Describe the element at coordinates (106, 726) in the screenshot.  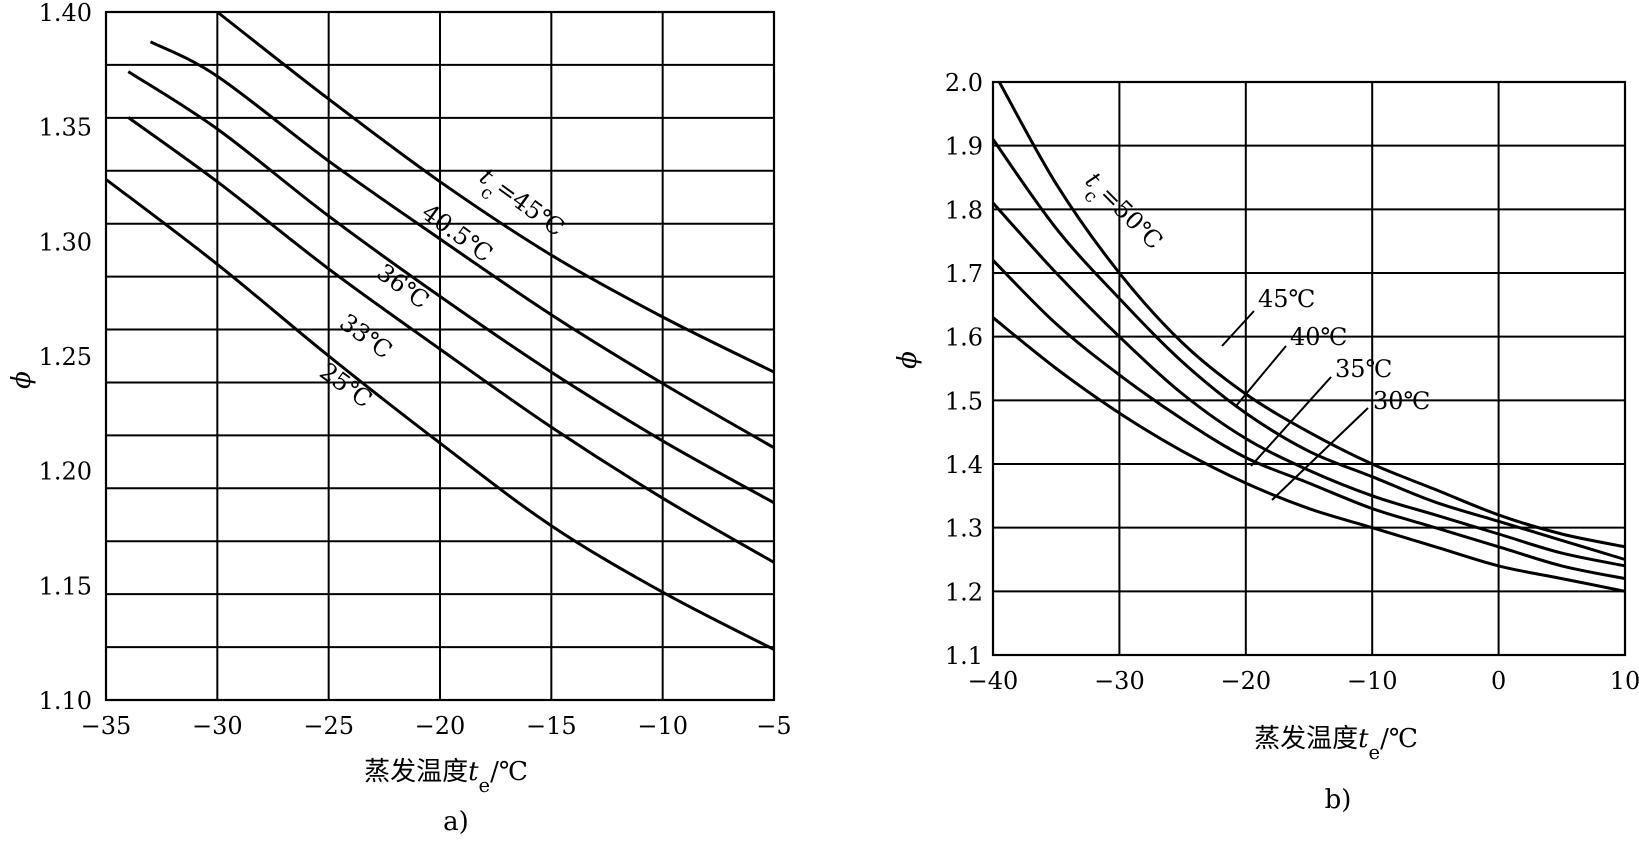
I see `x-tick-label: −35` at that location.